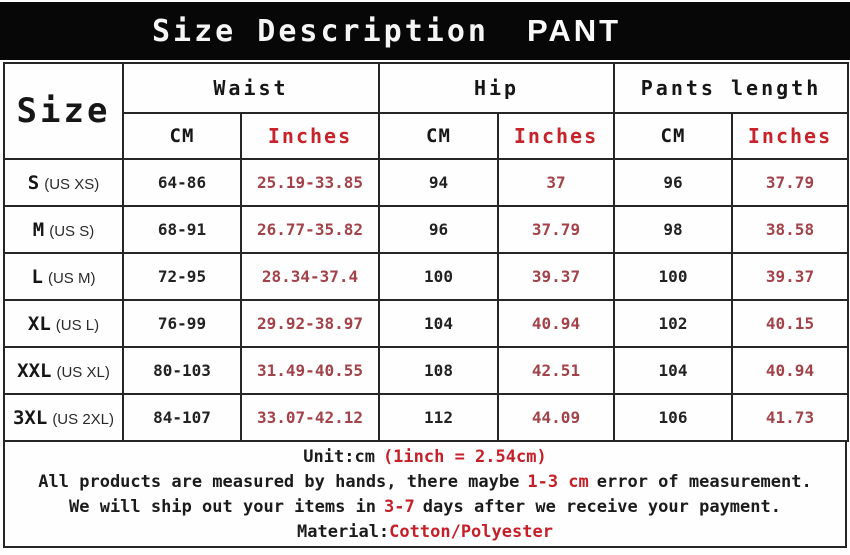 The height and width of the screenshot is (555, 850). Describe the element at coordinates (790, 229) in the screenshot. I see `length-inches-value: 38.58` at that location.